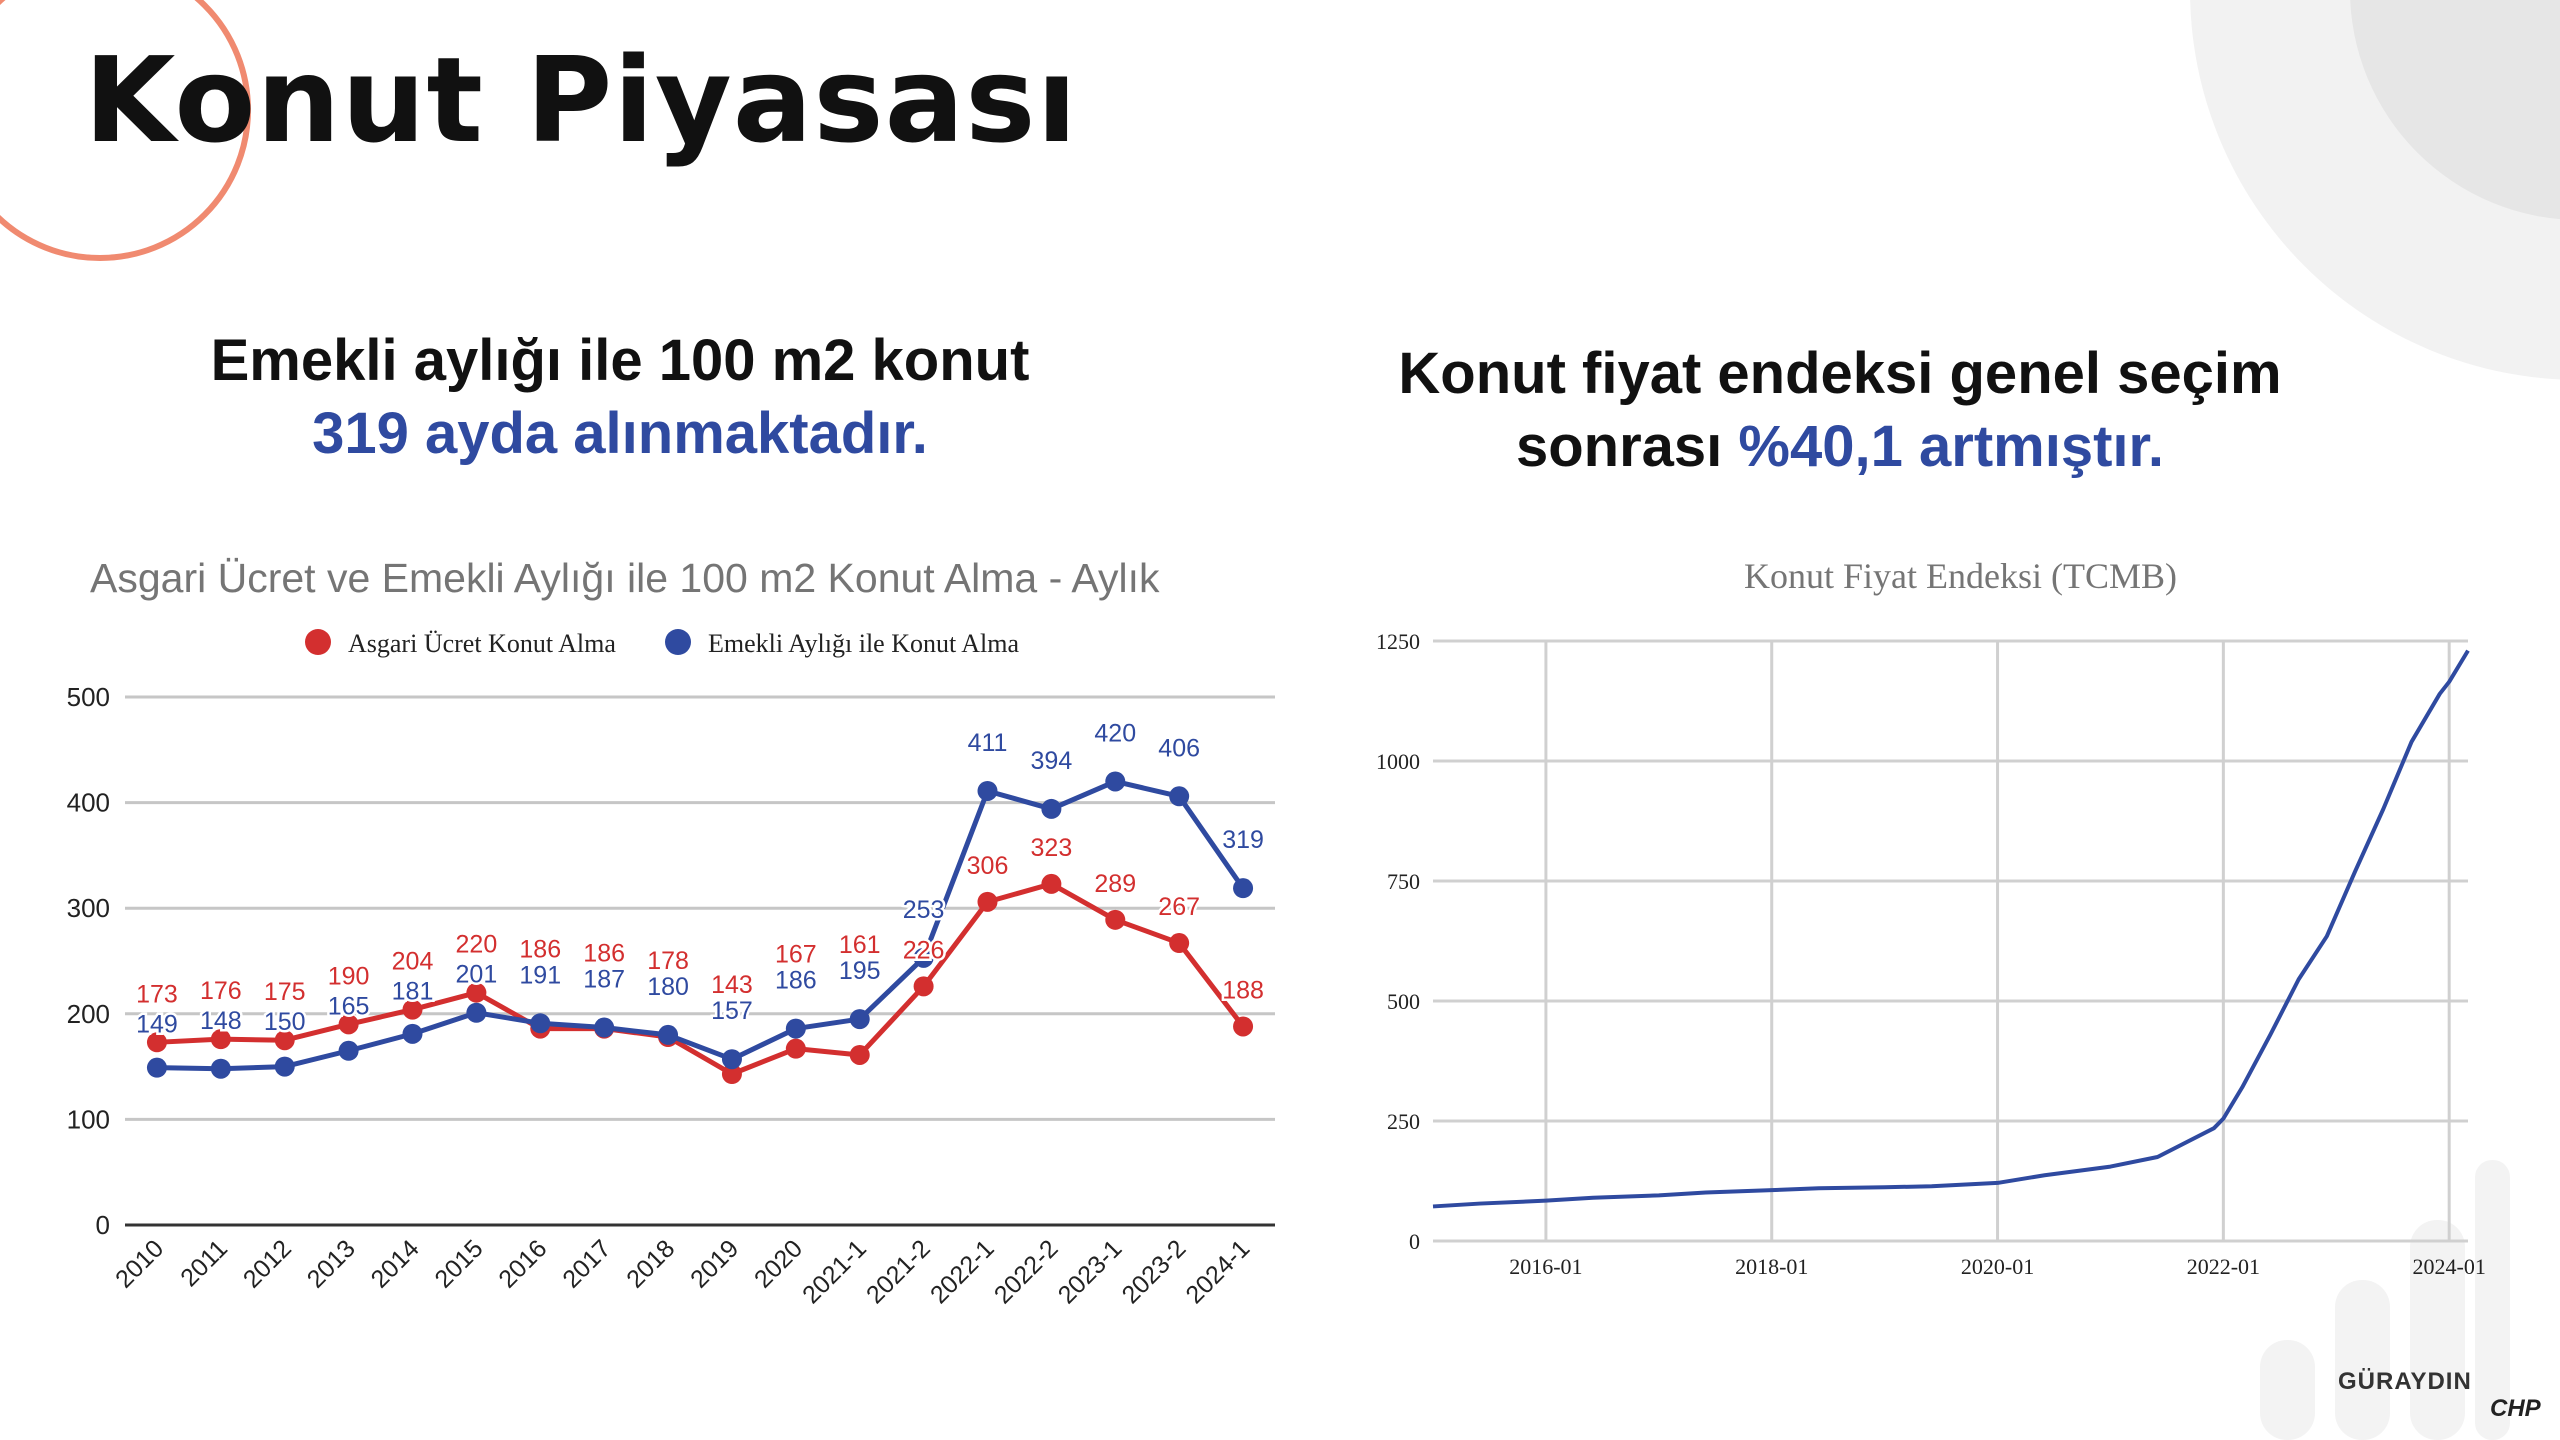  Describe the element at coordinates (668, 961) in the screenshot. I see `data-label: 178` at that location.